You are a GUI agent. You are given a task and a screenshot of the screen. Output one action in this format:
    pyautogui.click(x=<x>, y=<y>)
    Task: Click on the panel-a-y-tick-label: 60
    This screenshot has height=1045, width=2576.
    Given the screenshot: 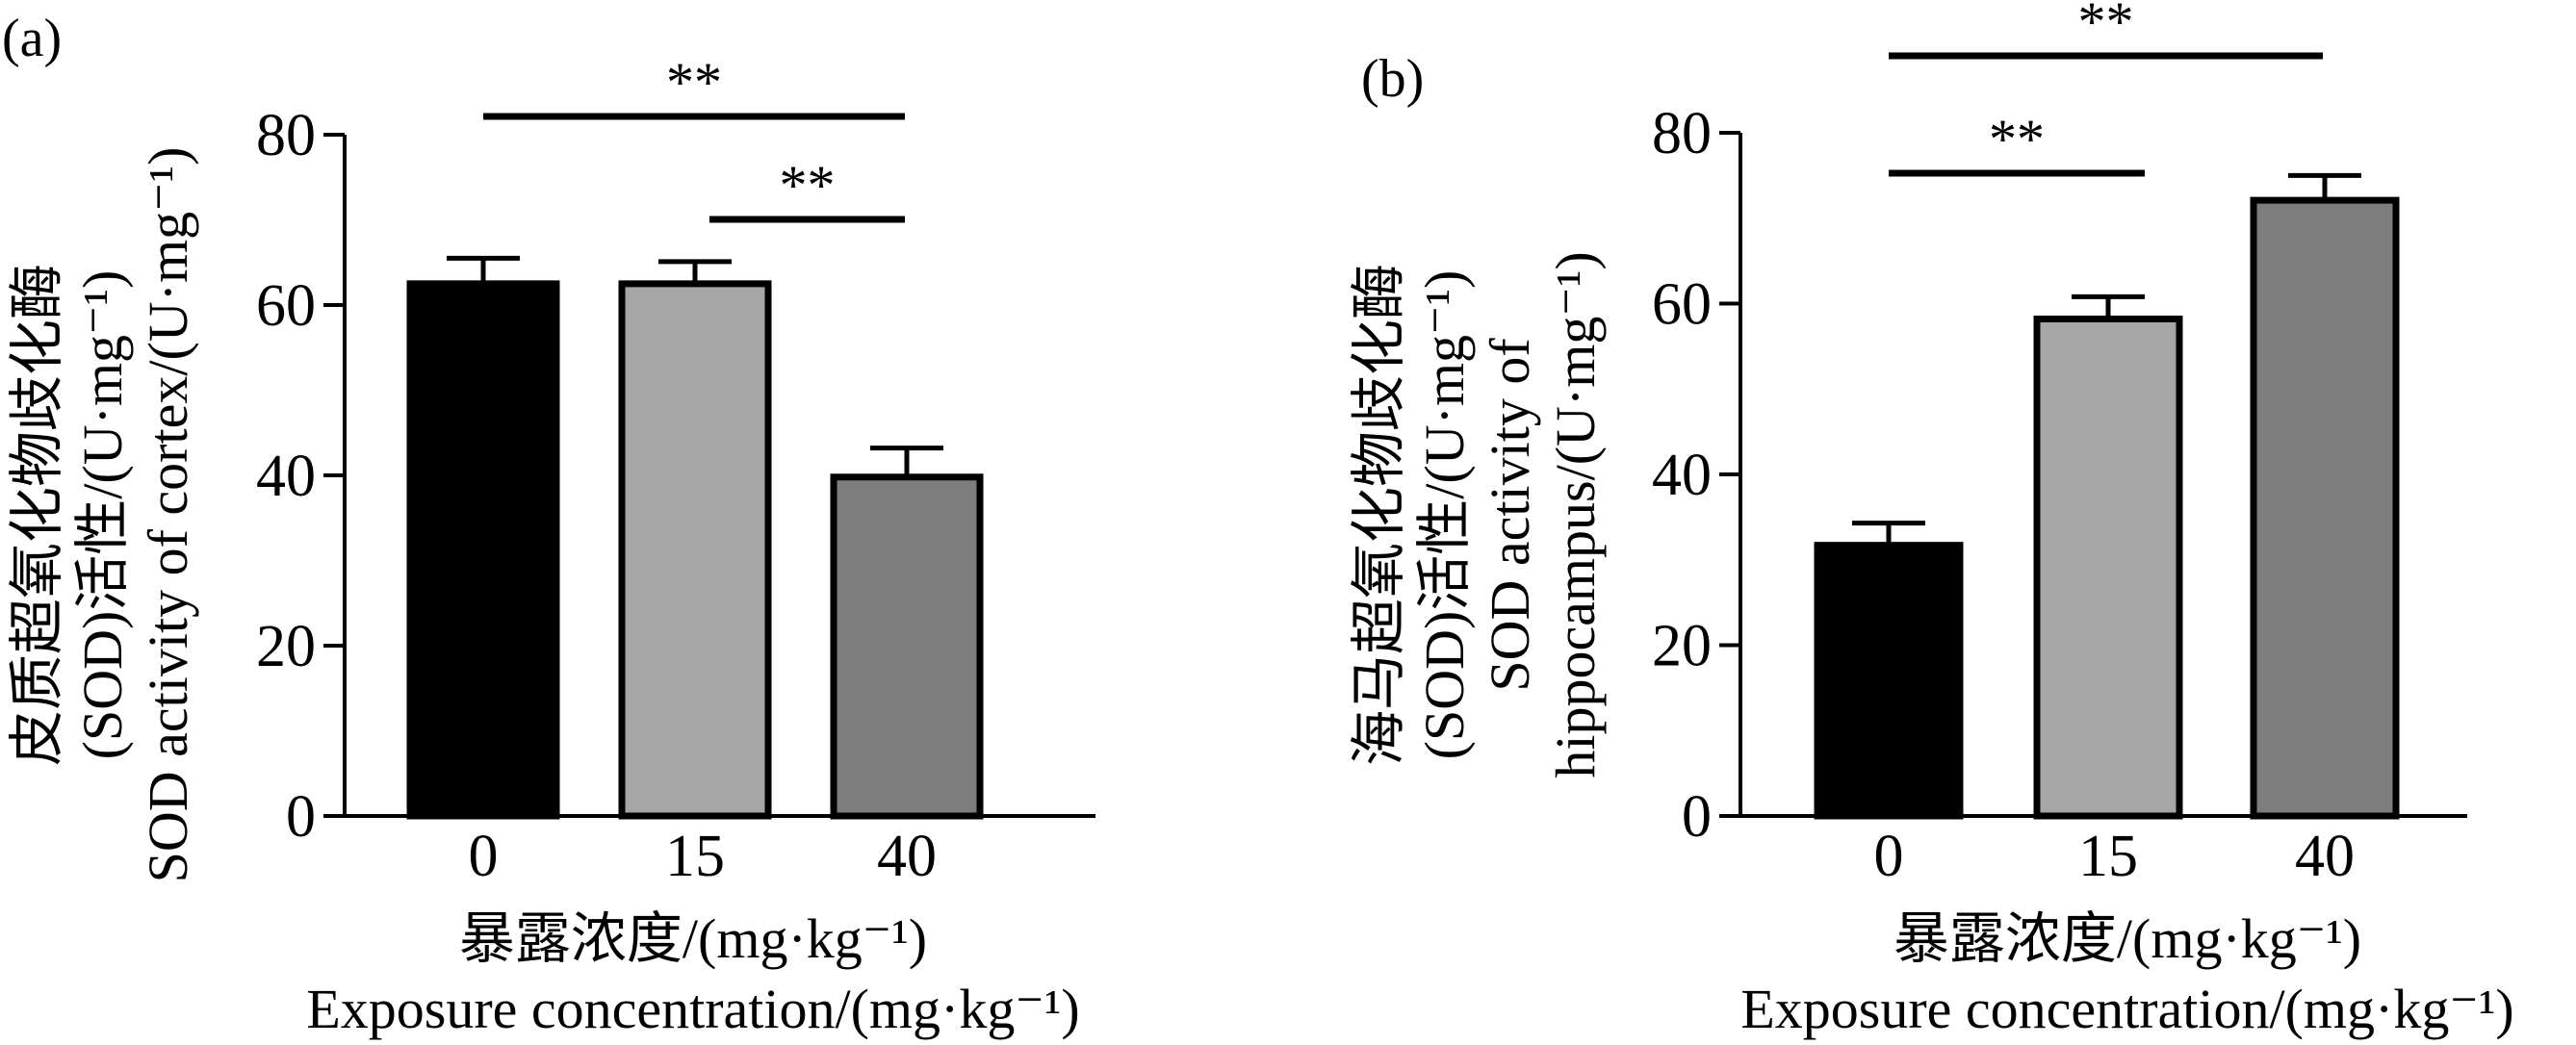 What is the action you would take?
    pyautogui.click(x=286, y=306)
    